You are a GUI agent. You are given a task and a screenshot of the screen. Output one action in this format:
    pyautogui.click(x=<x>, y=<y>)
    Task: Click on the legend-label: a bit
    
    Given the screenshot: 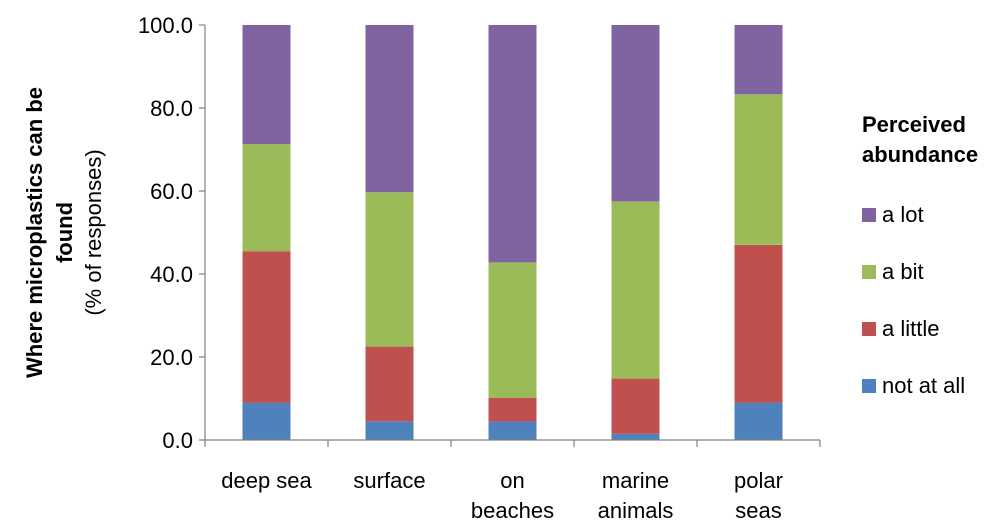 What is the action you would take?
    pyautogui.click(x=903, y=271)
    